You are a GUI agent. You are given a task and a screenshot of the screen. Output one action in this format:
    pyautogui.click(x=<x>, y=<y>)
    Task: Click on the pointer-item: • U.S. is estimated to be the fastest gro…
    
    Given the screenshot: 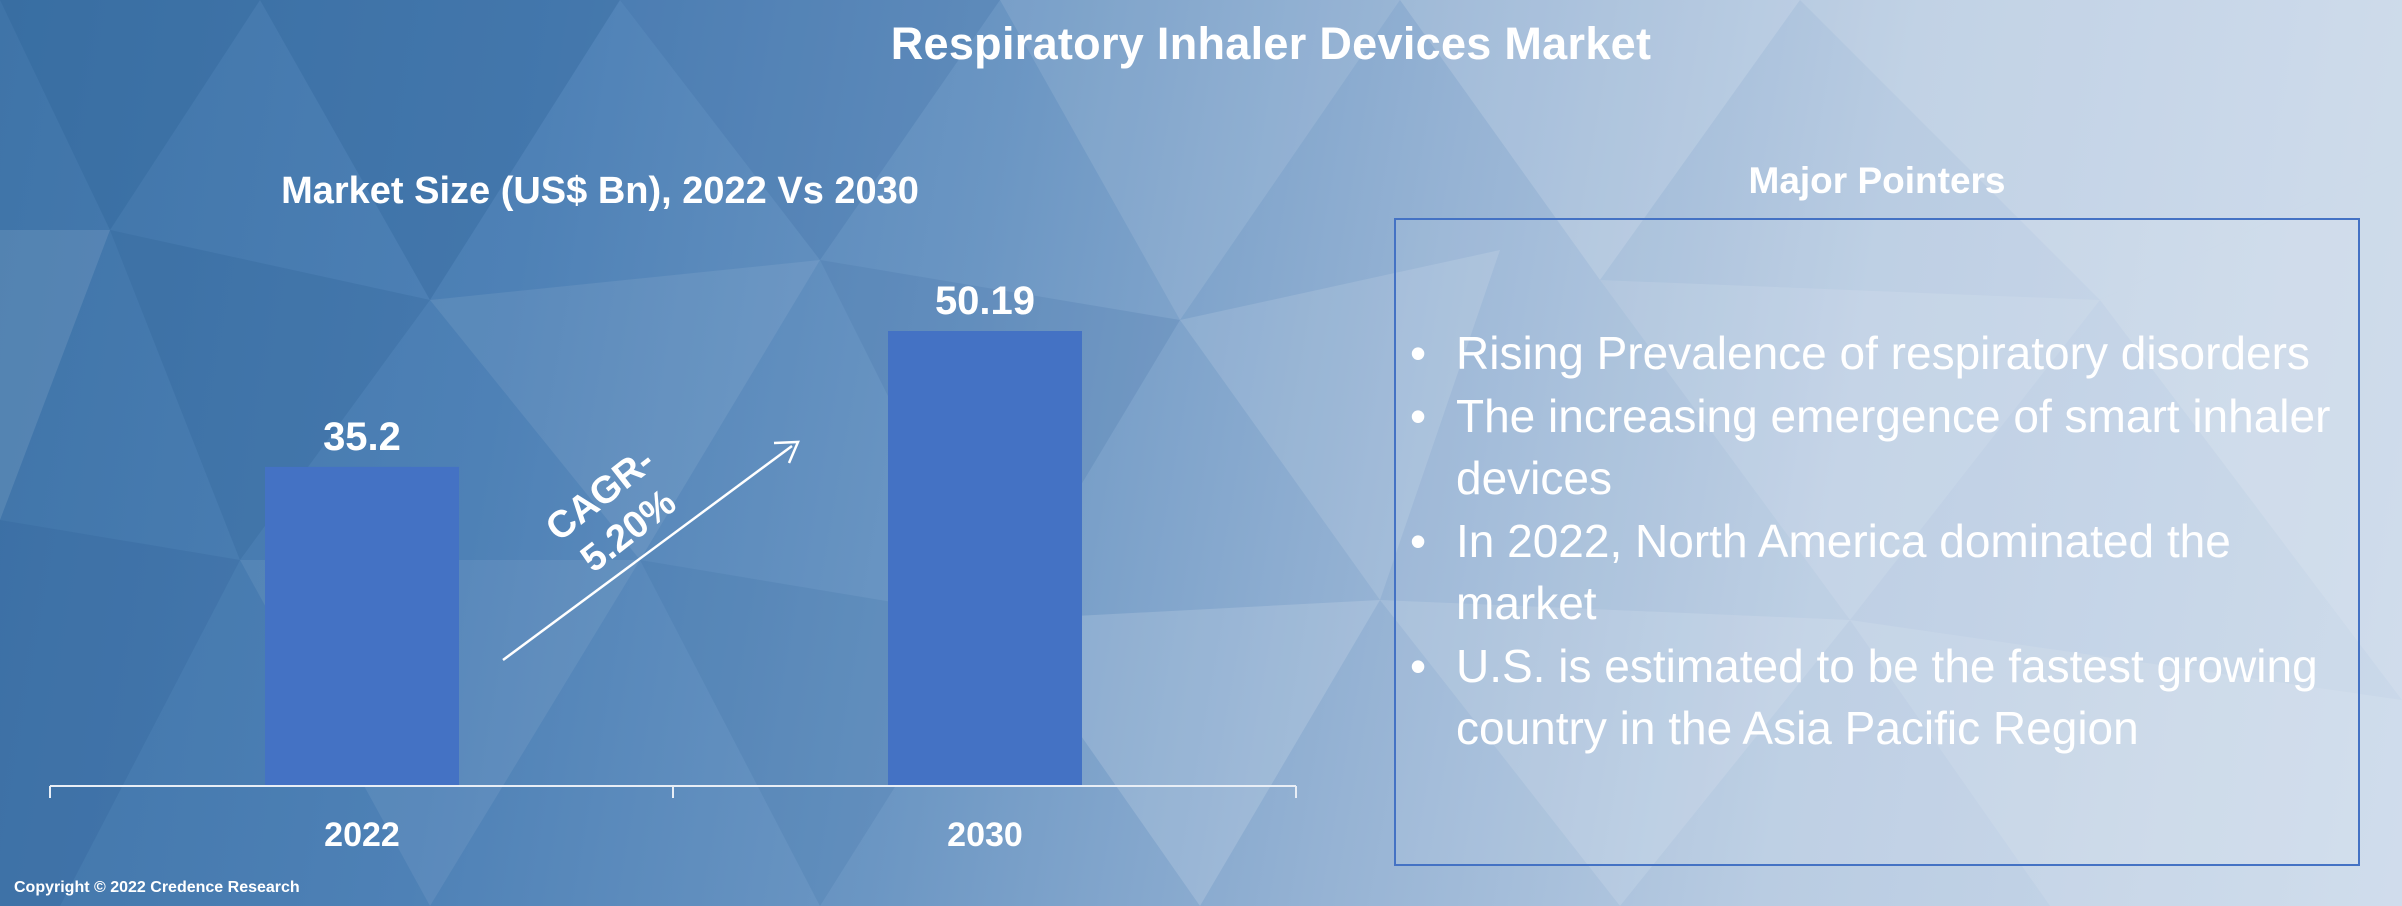 What is the action you would take?
    pyautogui.click(x=1879, y=697)
    